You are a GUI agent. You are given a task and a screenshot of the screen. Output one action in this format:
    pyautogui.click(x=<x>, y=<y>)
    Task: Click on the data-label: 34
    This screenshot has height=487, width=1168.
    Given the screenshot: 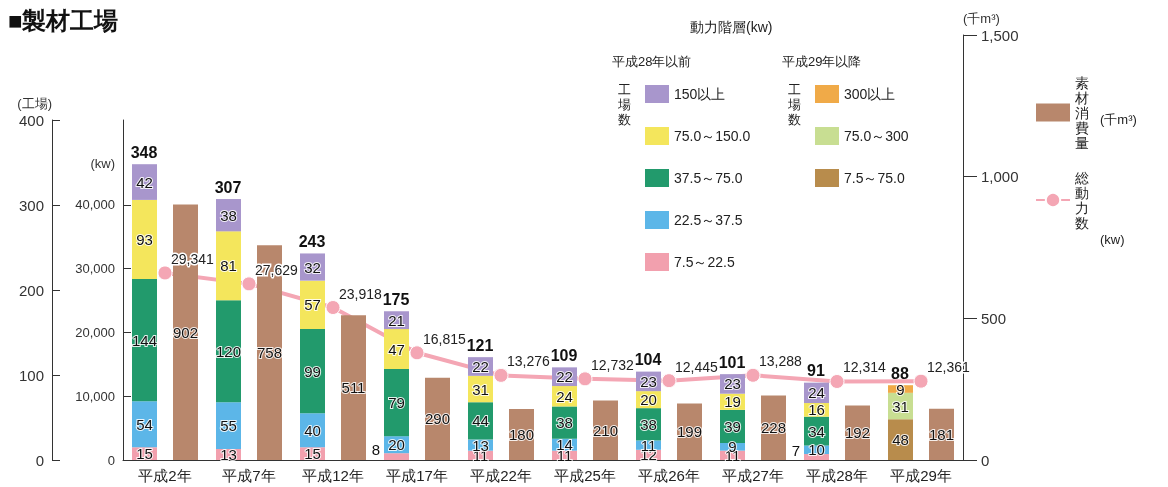 What is the action you would take?
    pyautogui.click(x=816, y=431)
    